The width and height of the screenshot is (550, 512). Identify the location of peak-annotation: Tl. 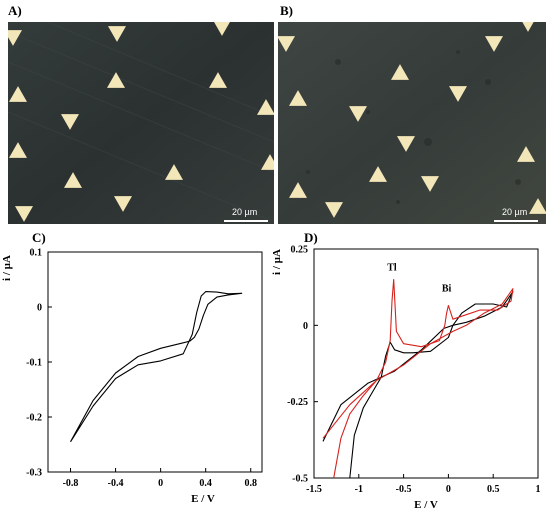
(392, 267).